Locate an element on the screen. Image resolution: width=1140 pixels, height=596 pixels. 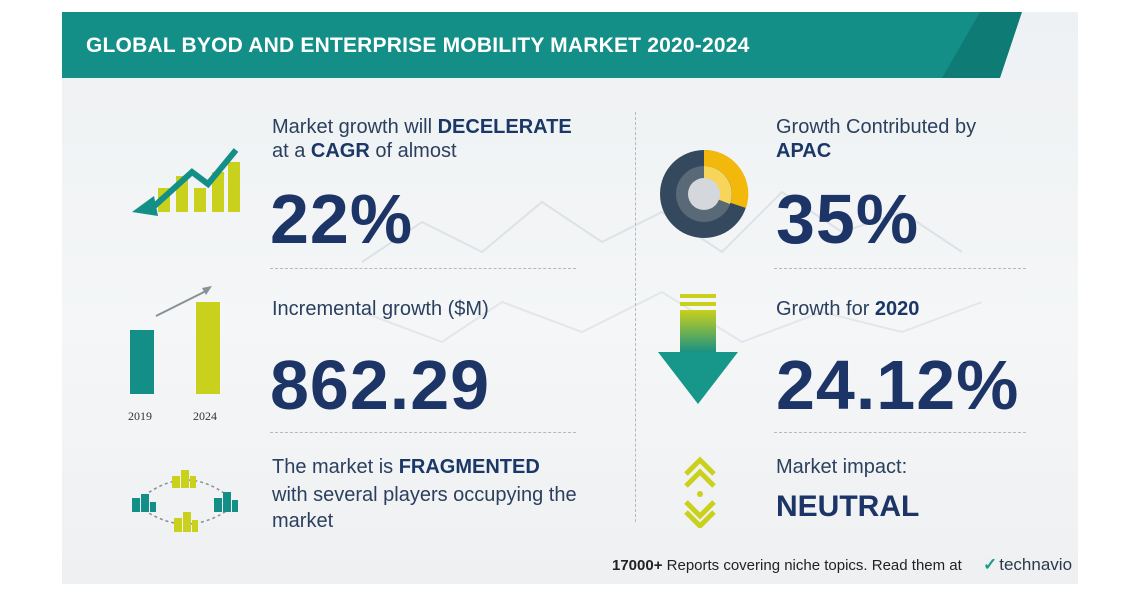
impact-label: Market impact: is located at coordinates (842, 467).